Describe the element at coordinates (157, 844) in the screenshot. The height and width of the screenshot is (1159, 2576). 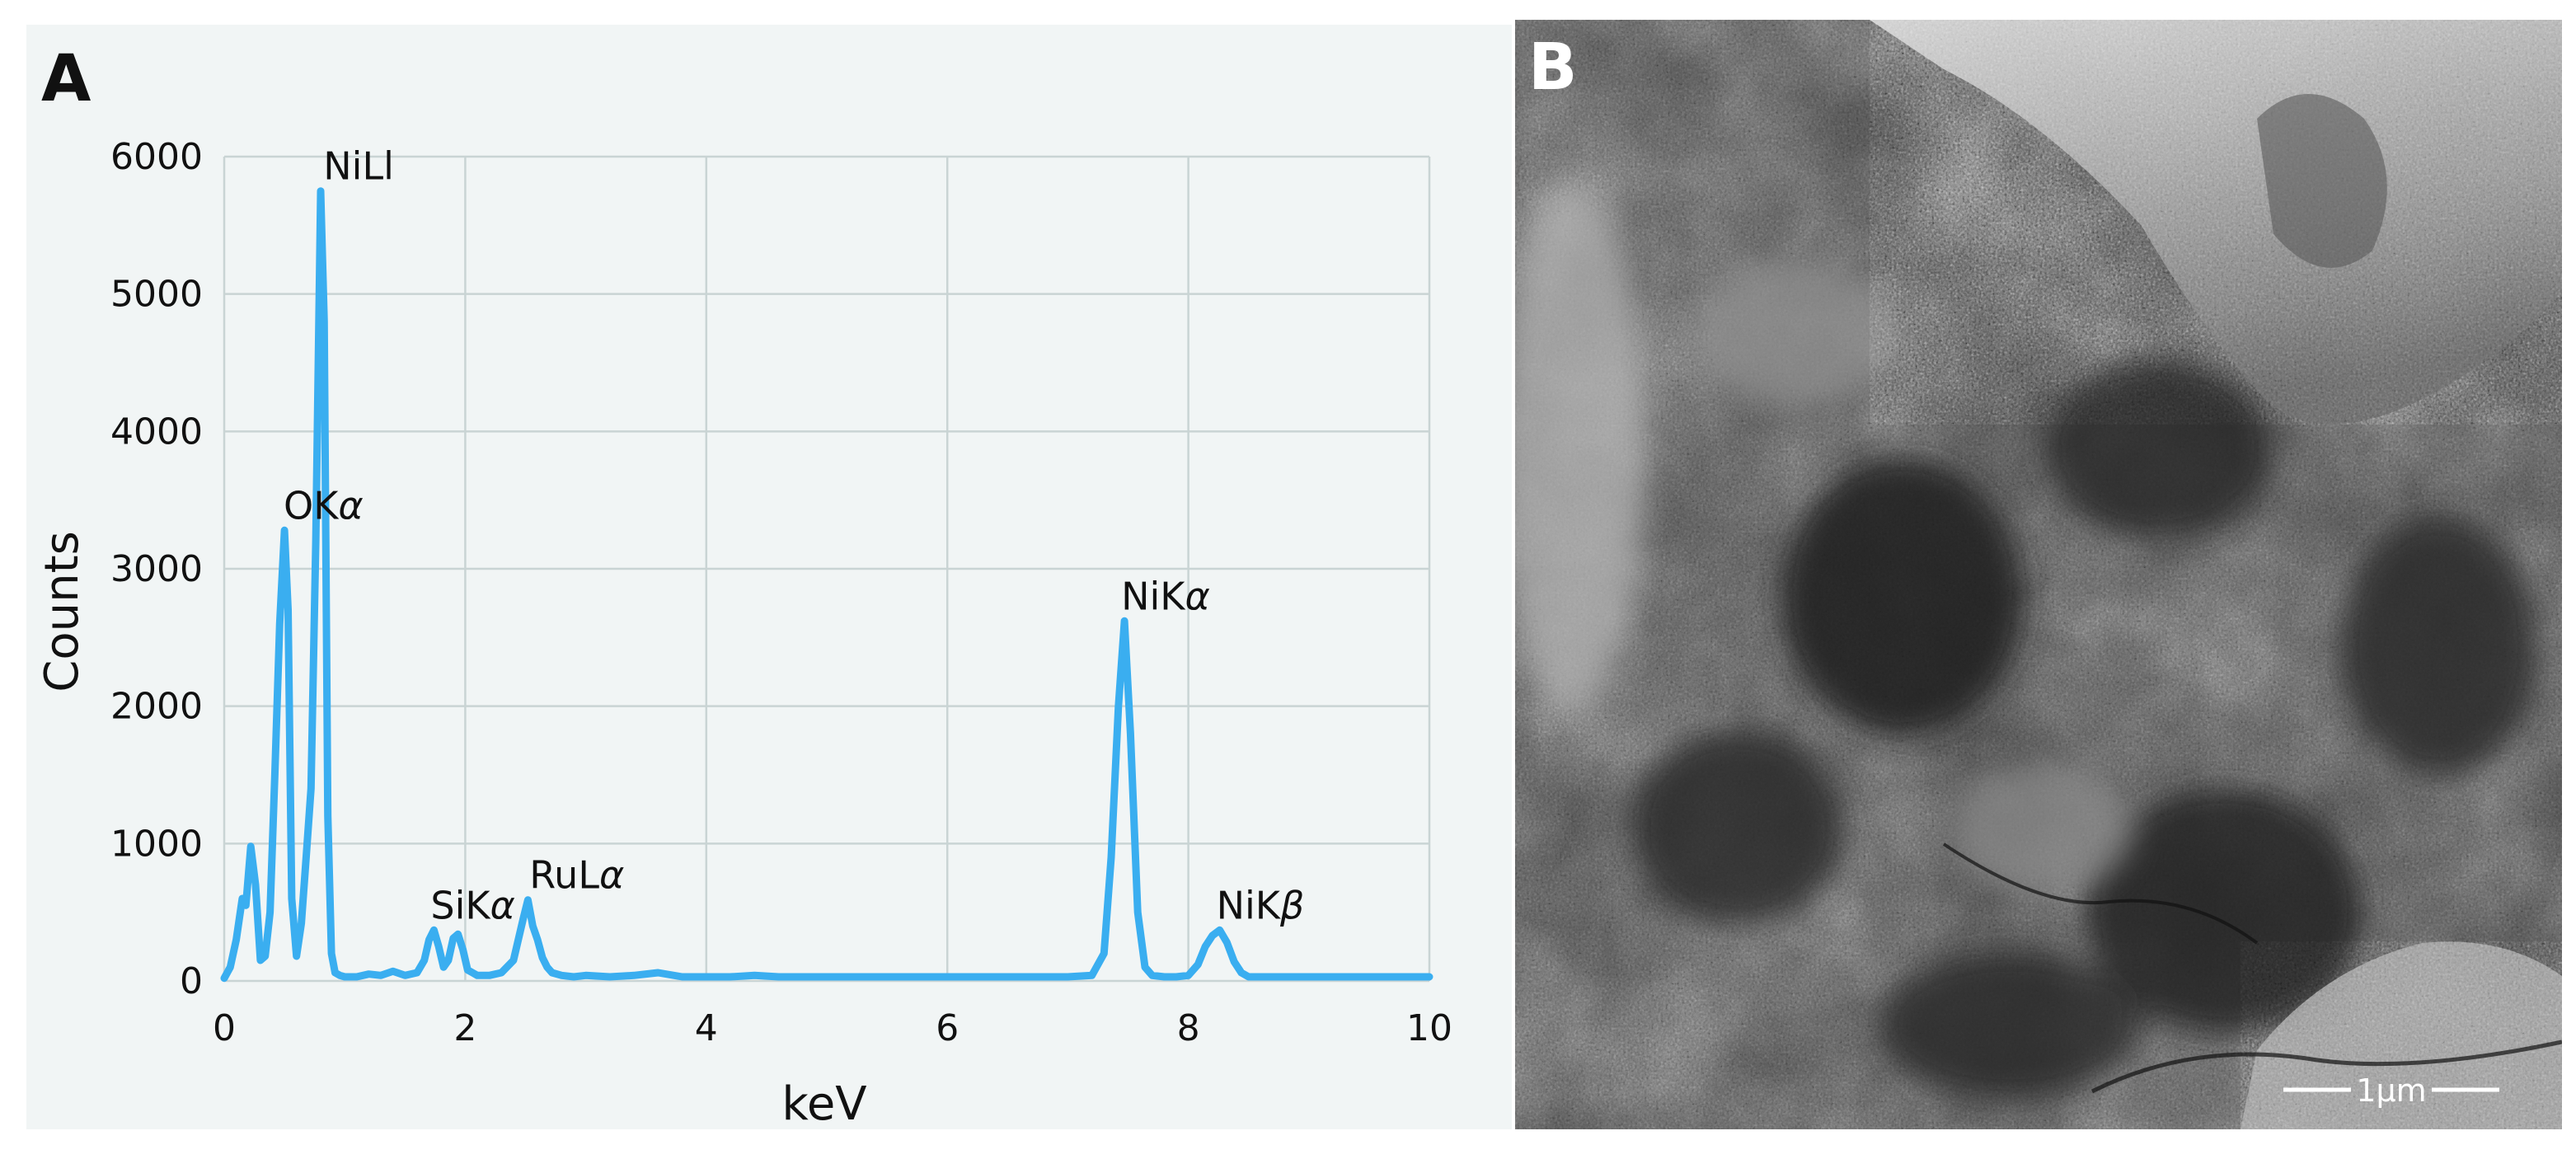
I see `y-tick-label: 1000` at that location.